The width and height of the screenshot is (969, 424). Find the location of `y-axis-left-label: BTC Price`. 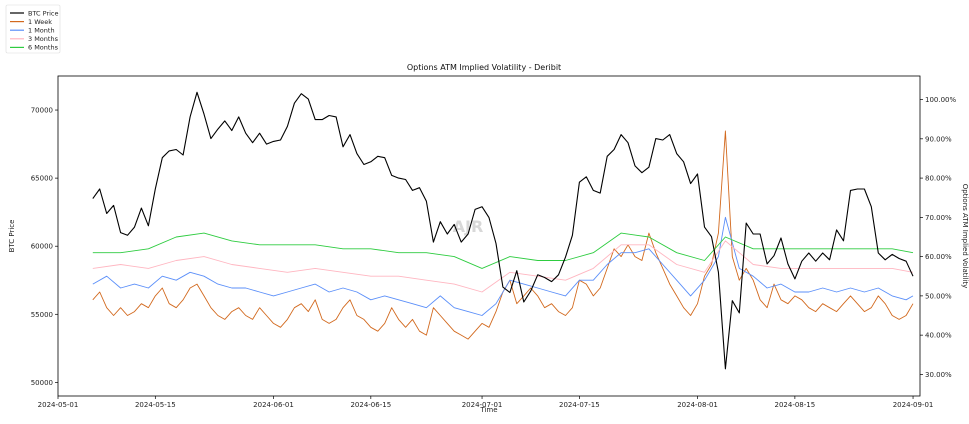

y-axis-left-label: BTC Price is located at coordinates (12, 236).